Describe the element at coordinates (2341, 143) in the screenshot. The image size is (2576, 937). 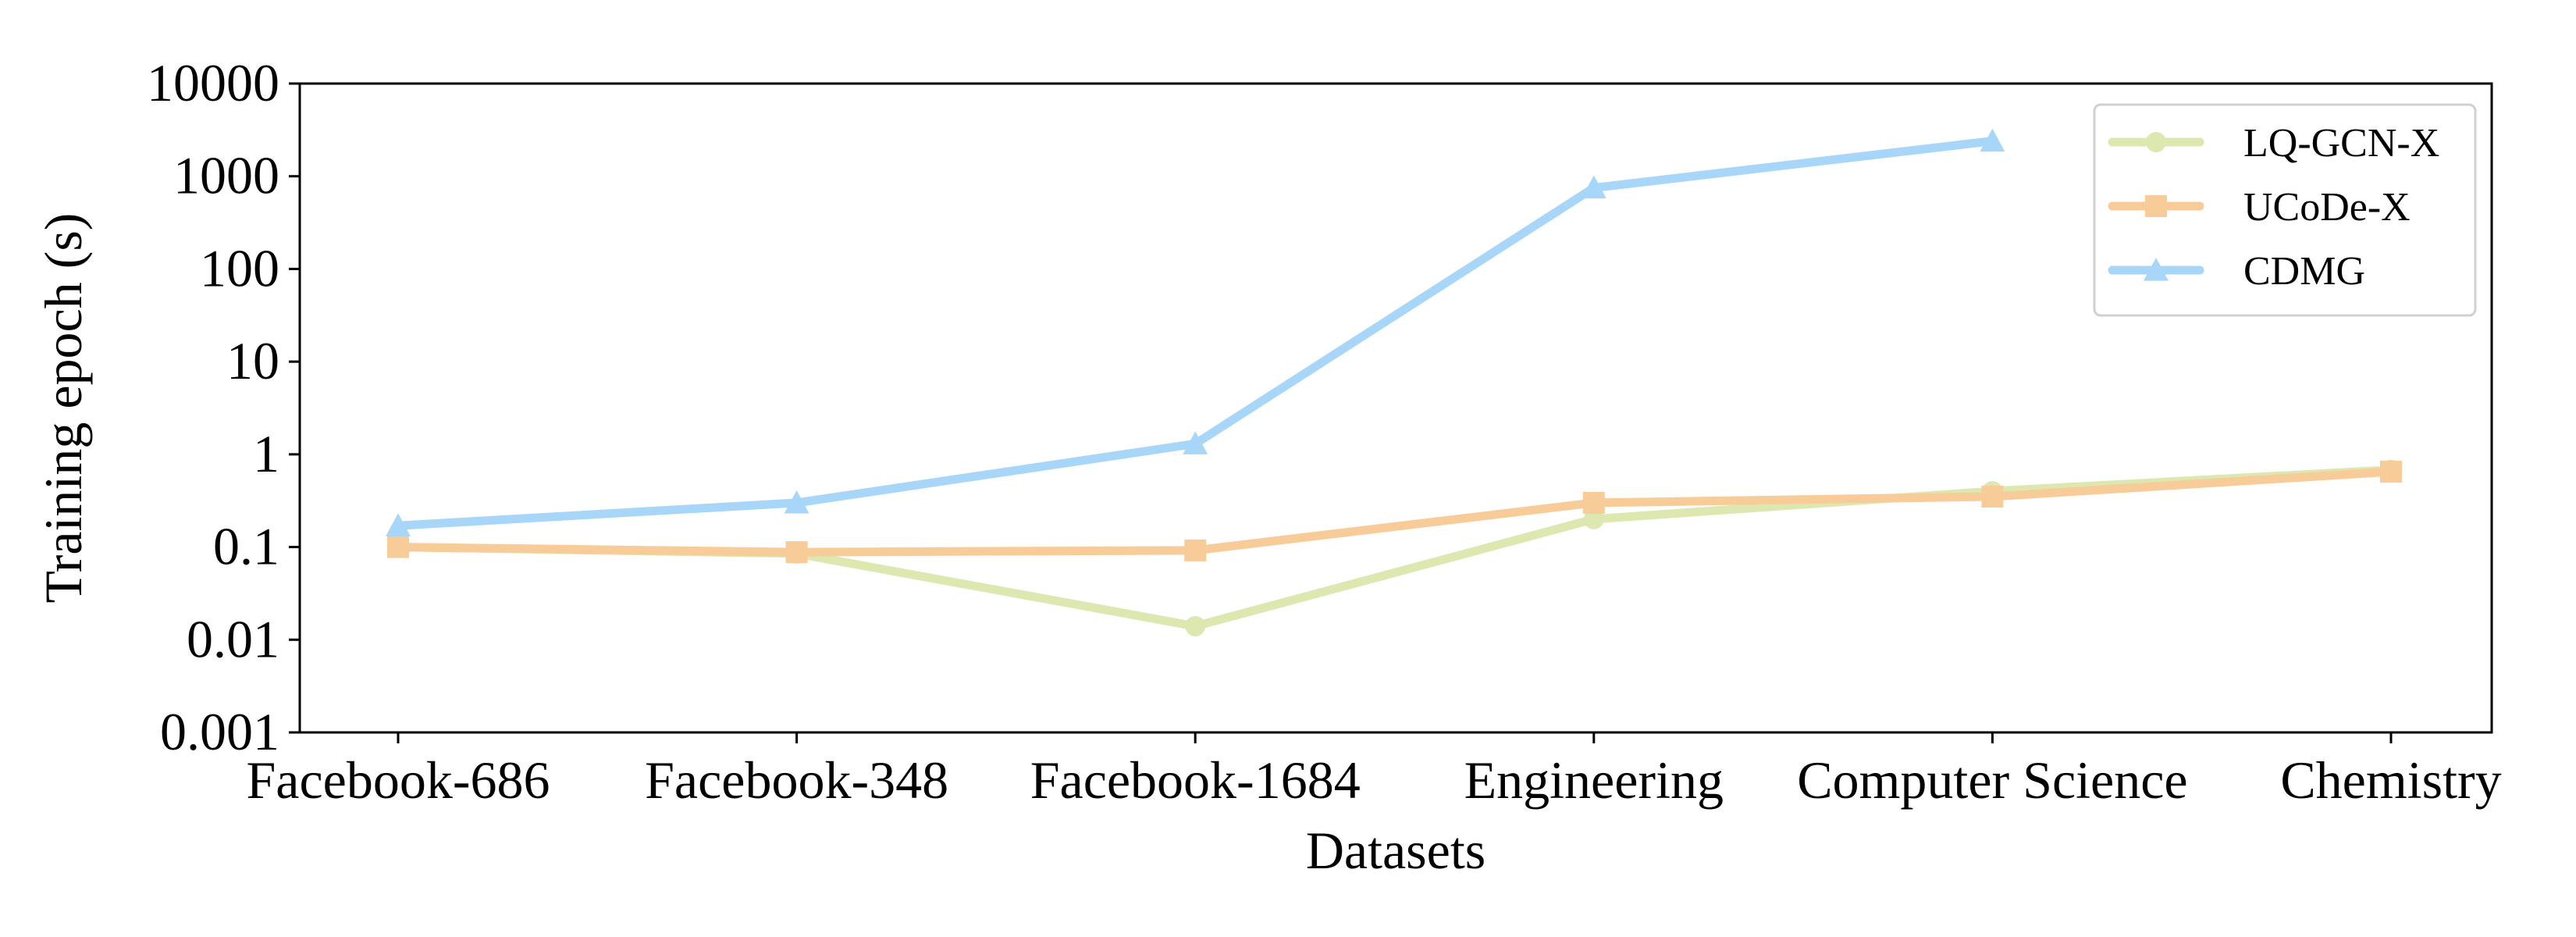
I see `legend-label: LQ-GCN-X` at that location.